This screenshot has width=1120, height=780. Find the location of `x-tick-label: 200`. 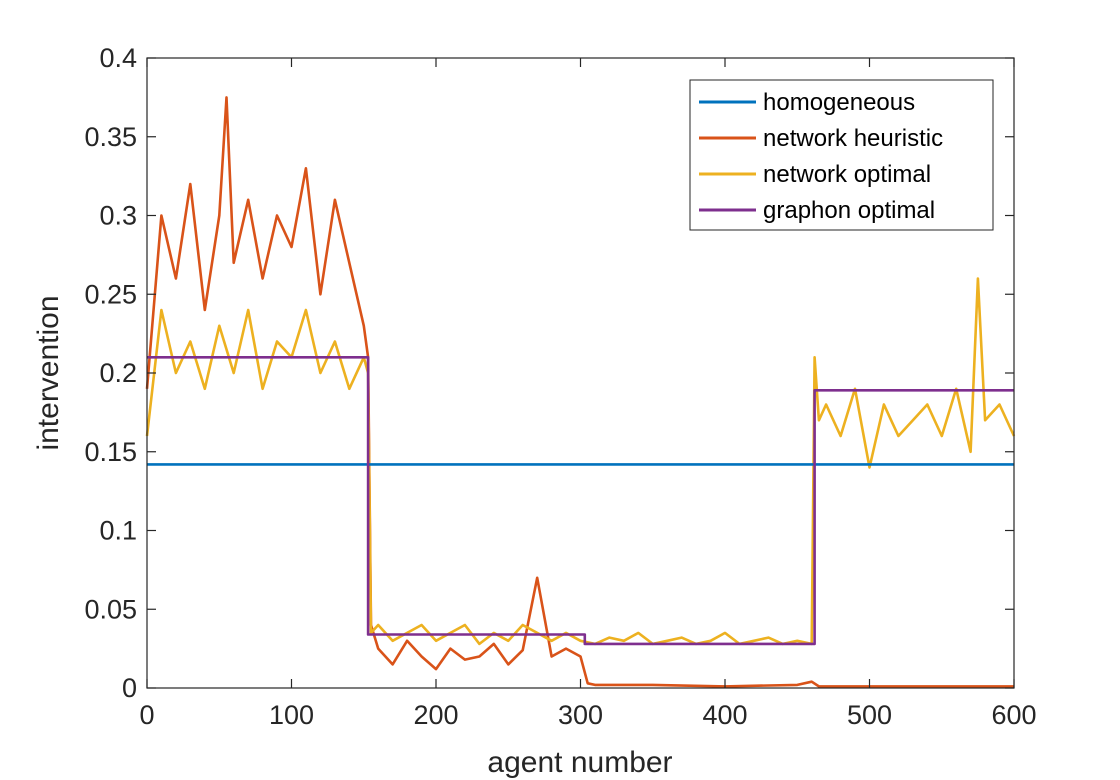

x-tick-label: 200 is located at coordinates (435, 715).